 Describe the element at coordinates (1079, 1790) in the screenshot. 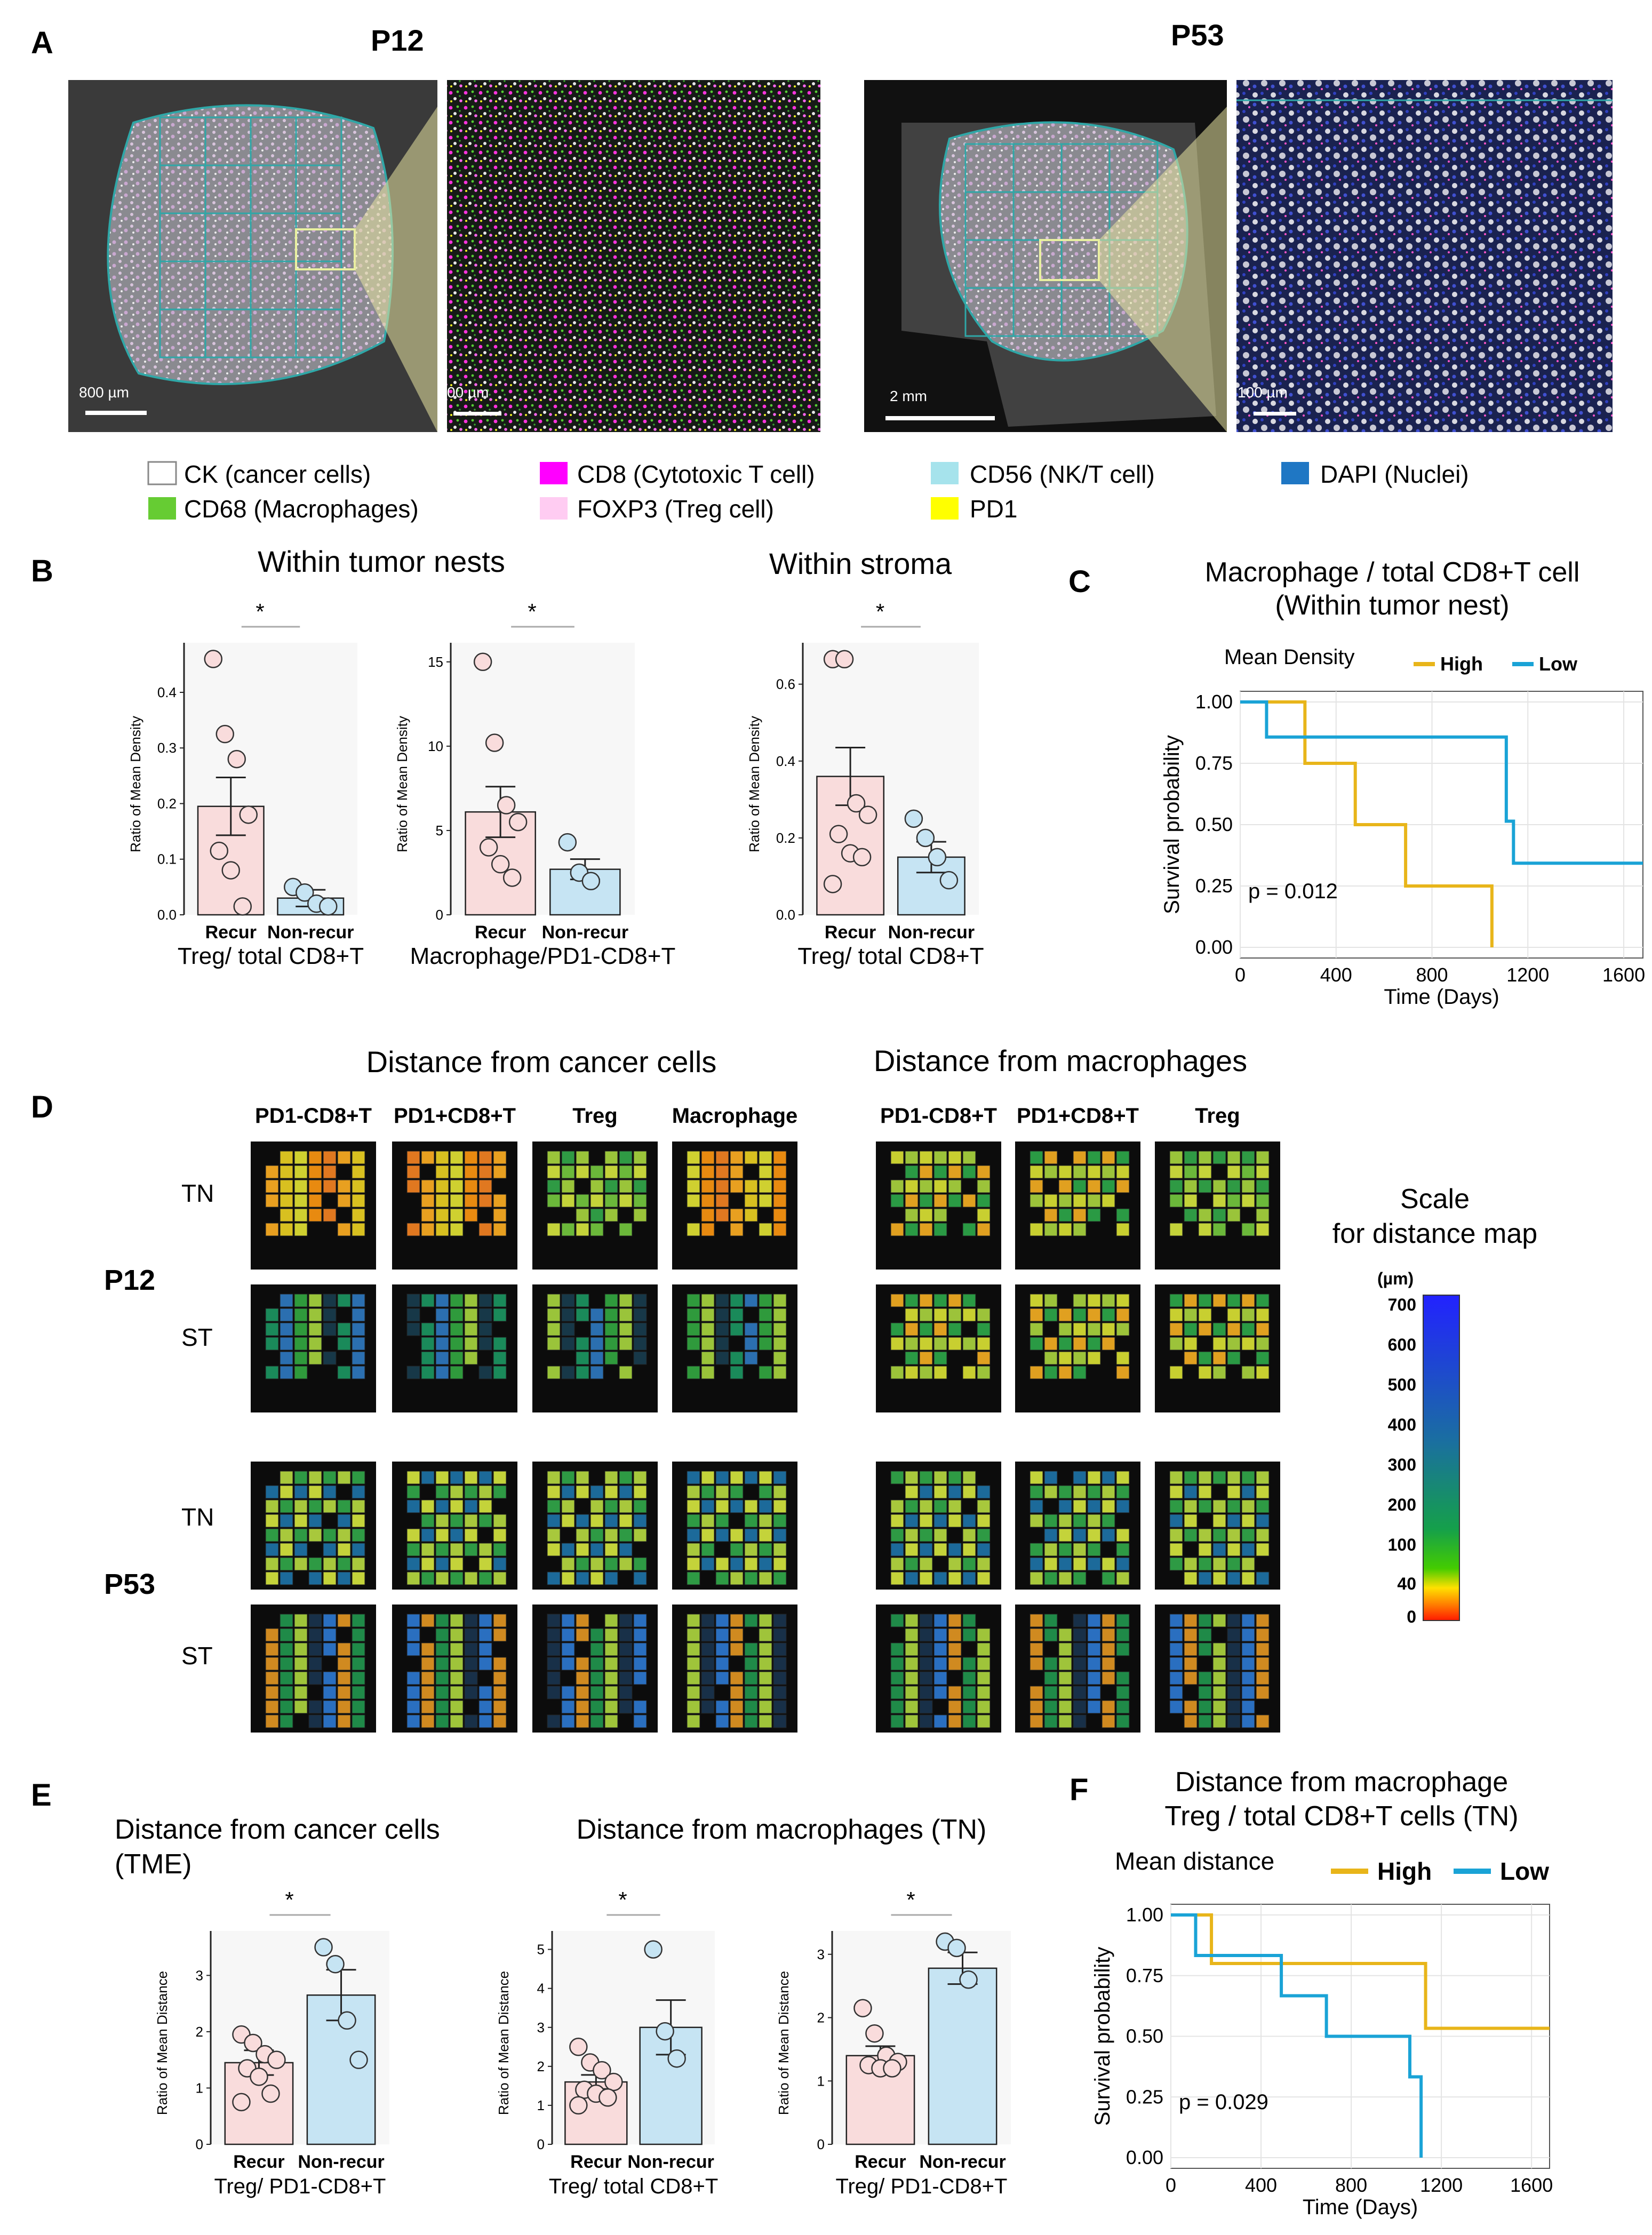

I see `panel-label-f: F` at that location.